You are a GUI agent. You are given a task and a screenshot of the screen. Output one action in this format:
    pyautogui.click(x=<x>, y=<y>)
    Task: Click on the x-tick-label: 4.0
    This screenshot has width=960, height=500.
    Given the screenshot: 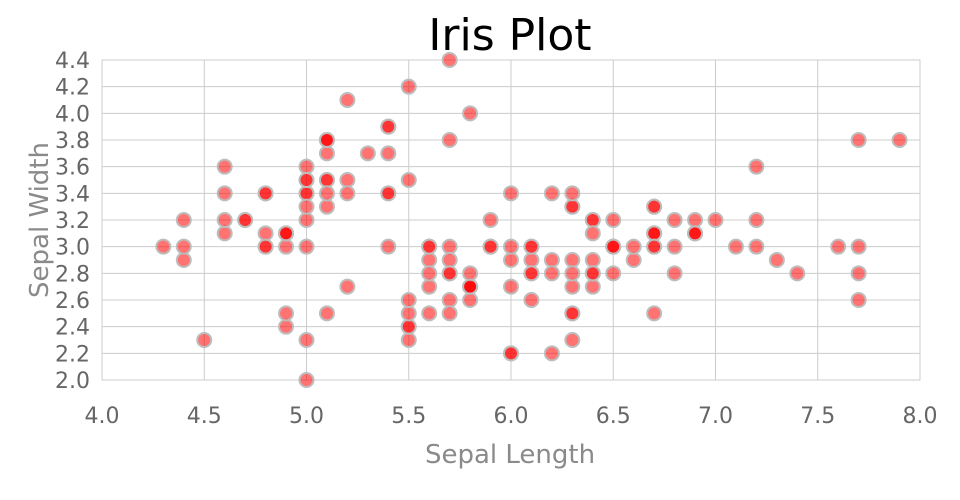 What is the action you would take?
    pyautogui.click(x=102, y=416)
    